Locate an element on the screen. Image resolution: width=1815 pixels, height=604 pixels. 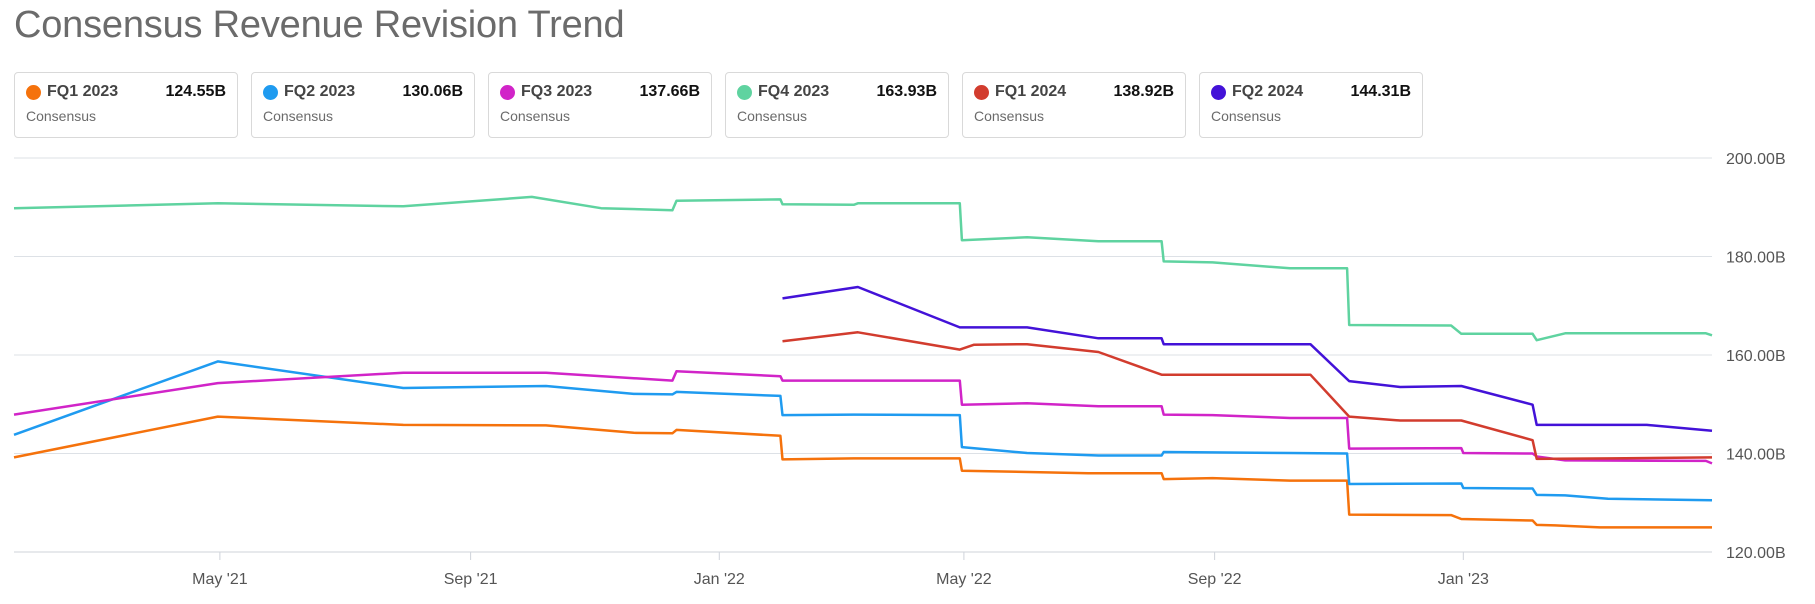
x-tick-label: Sep '21 is located at coordinates (471, 579).